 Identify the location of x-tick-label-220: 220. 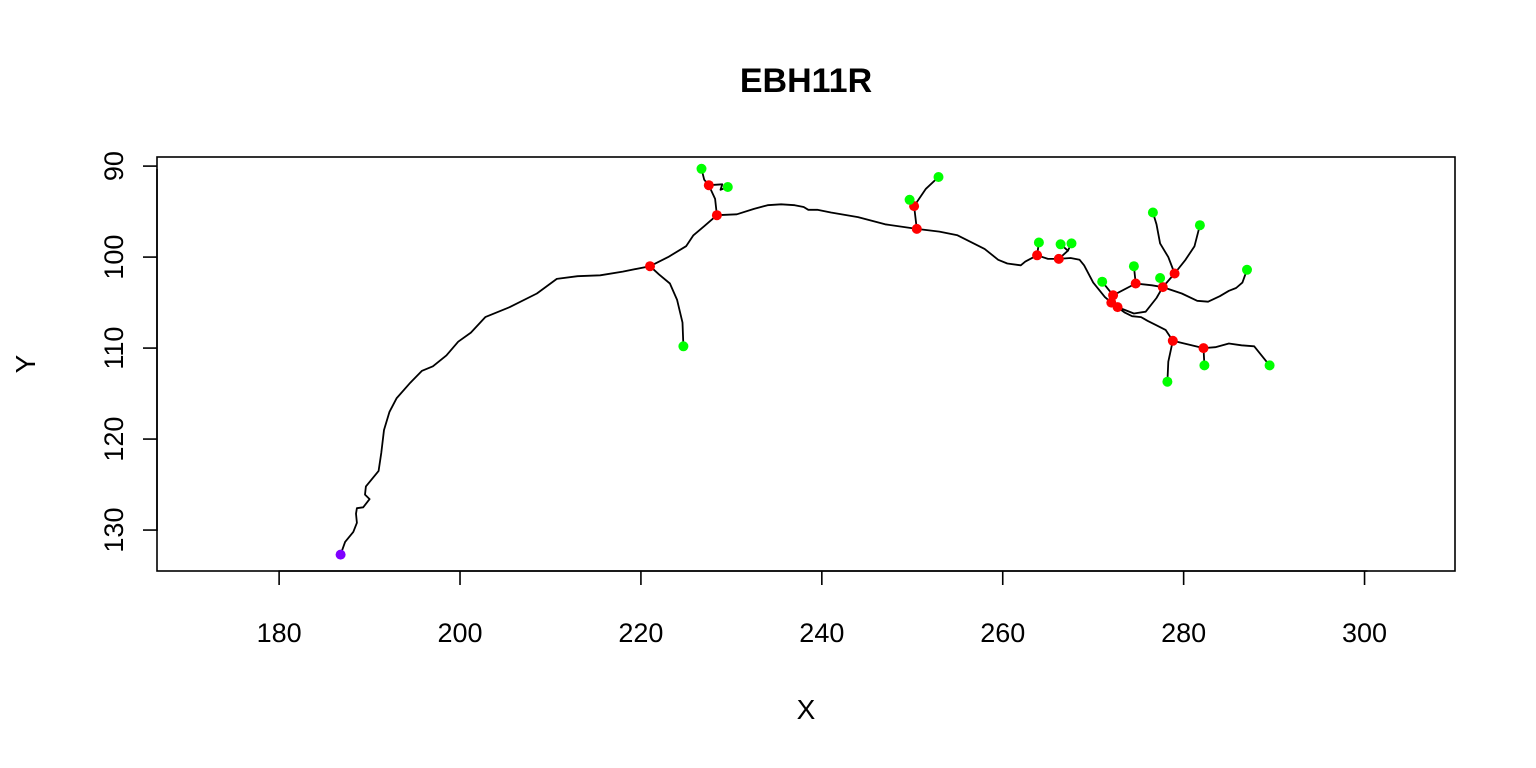
(640, 633).